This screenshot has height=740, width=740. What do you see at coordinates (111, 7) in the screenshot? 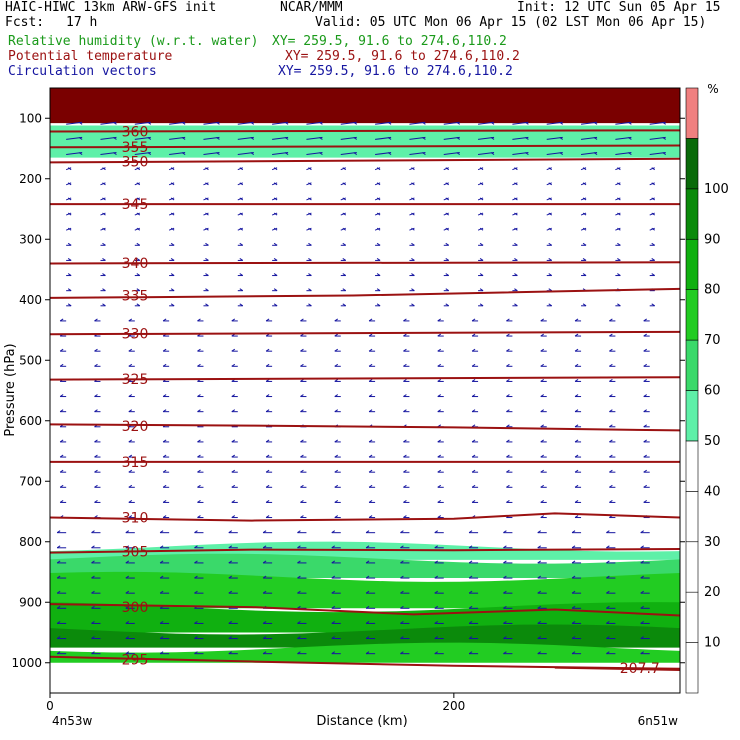
I see `header-title: HAIC-HIWC 13km ARW-GFS init` at bounding box center [111, 7].